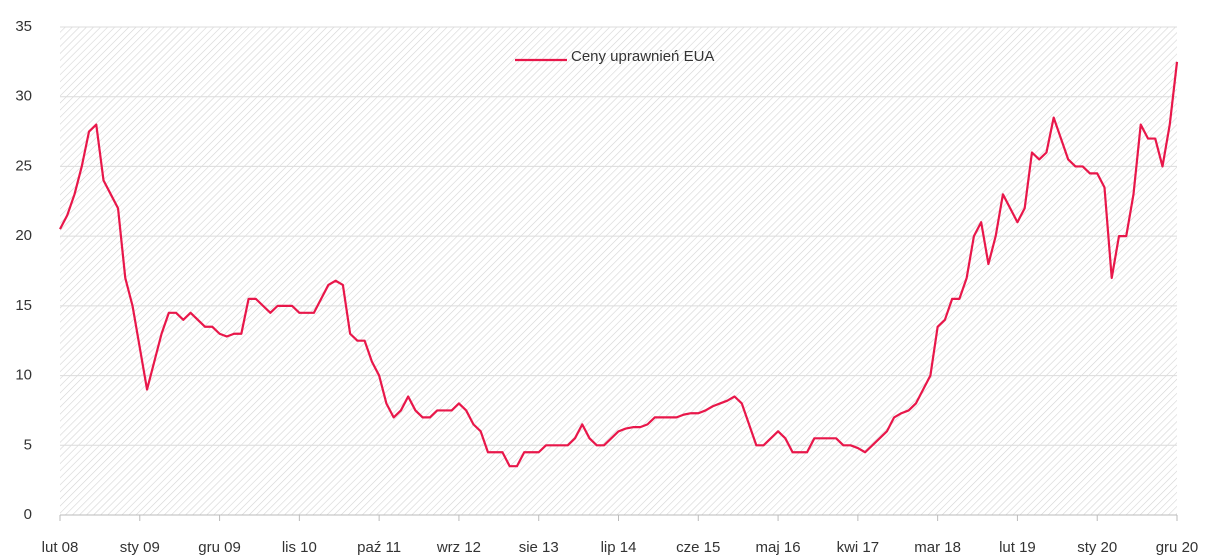 The width and height of the screenshot is (1205, 560). Describe the element at coordinates (23, 235) in the screenshot. I see `y-tick-label: 20` at that location.